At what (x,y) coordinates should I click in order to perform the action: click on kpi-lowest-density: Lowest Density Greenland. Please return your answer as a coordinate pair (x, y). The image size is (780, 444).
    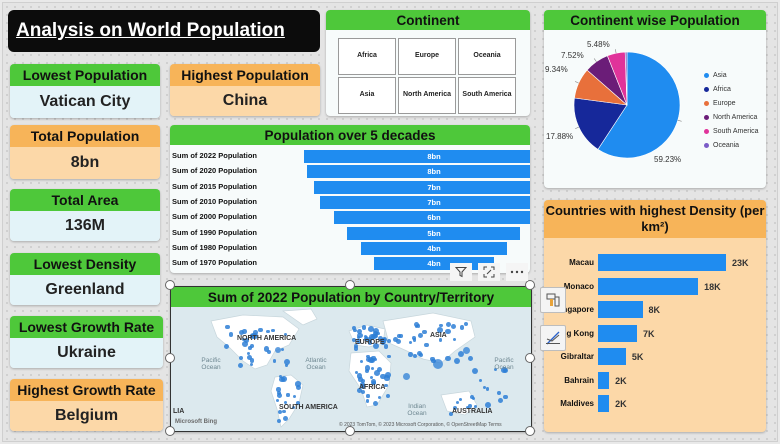
    Looking at the image, I should click on (85, 279).